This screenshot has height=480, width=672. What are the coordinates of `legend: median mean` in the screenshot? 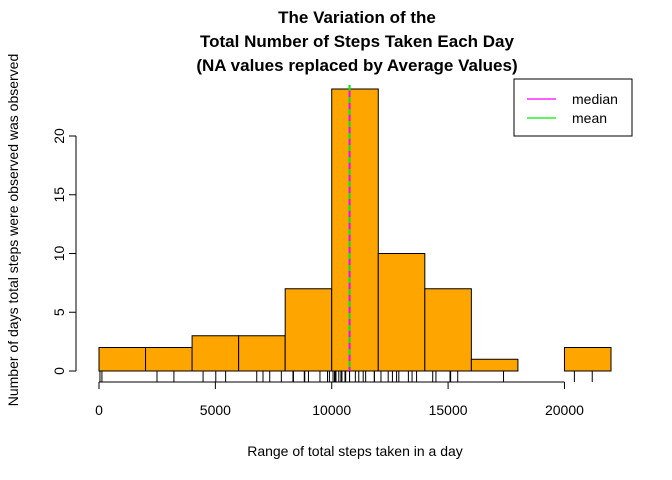 It's located at (573, 107).